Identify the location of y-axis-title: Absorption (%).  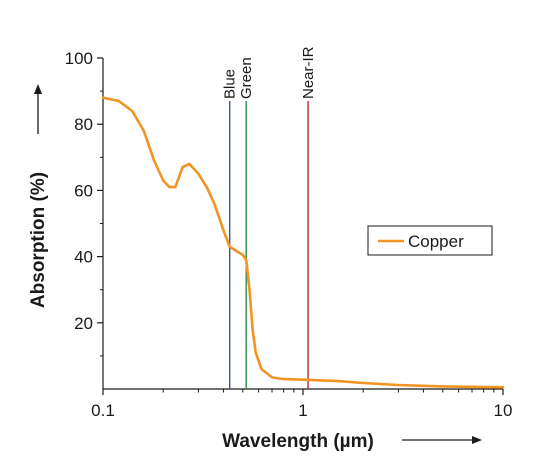
(38, 240).